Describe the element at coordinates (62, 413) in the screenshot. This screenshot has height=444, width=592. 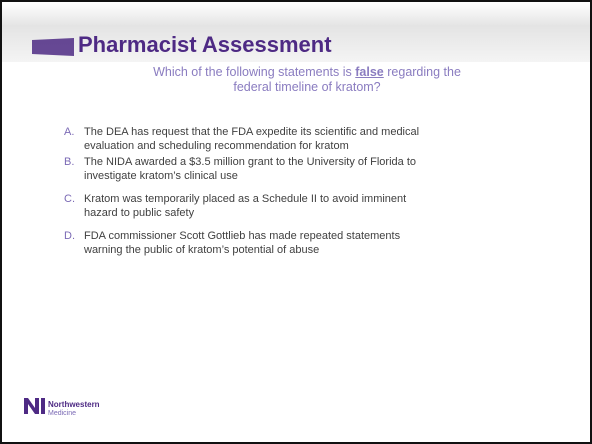
I see `logo-sub: Medicine` at that location.